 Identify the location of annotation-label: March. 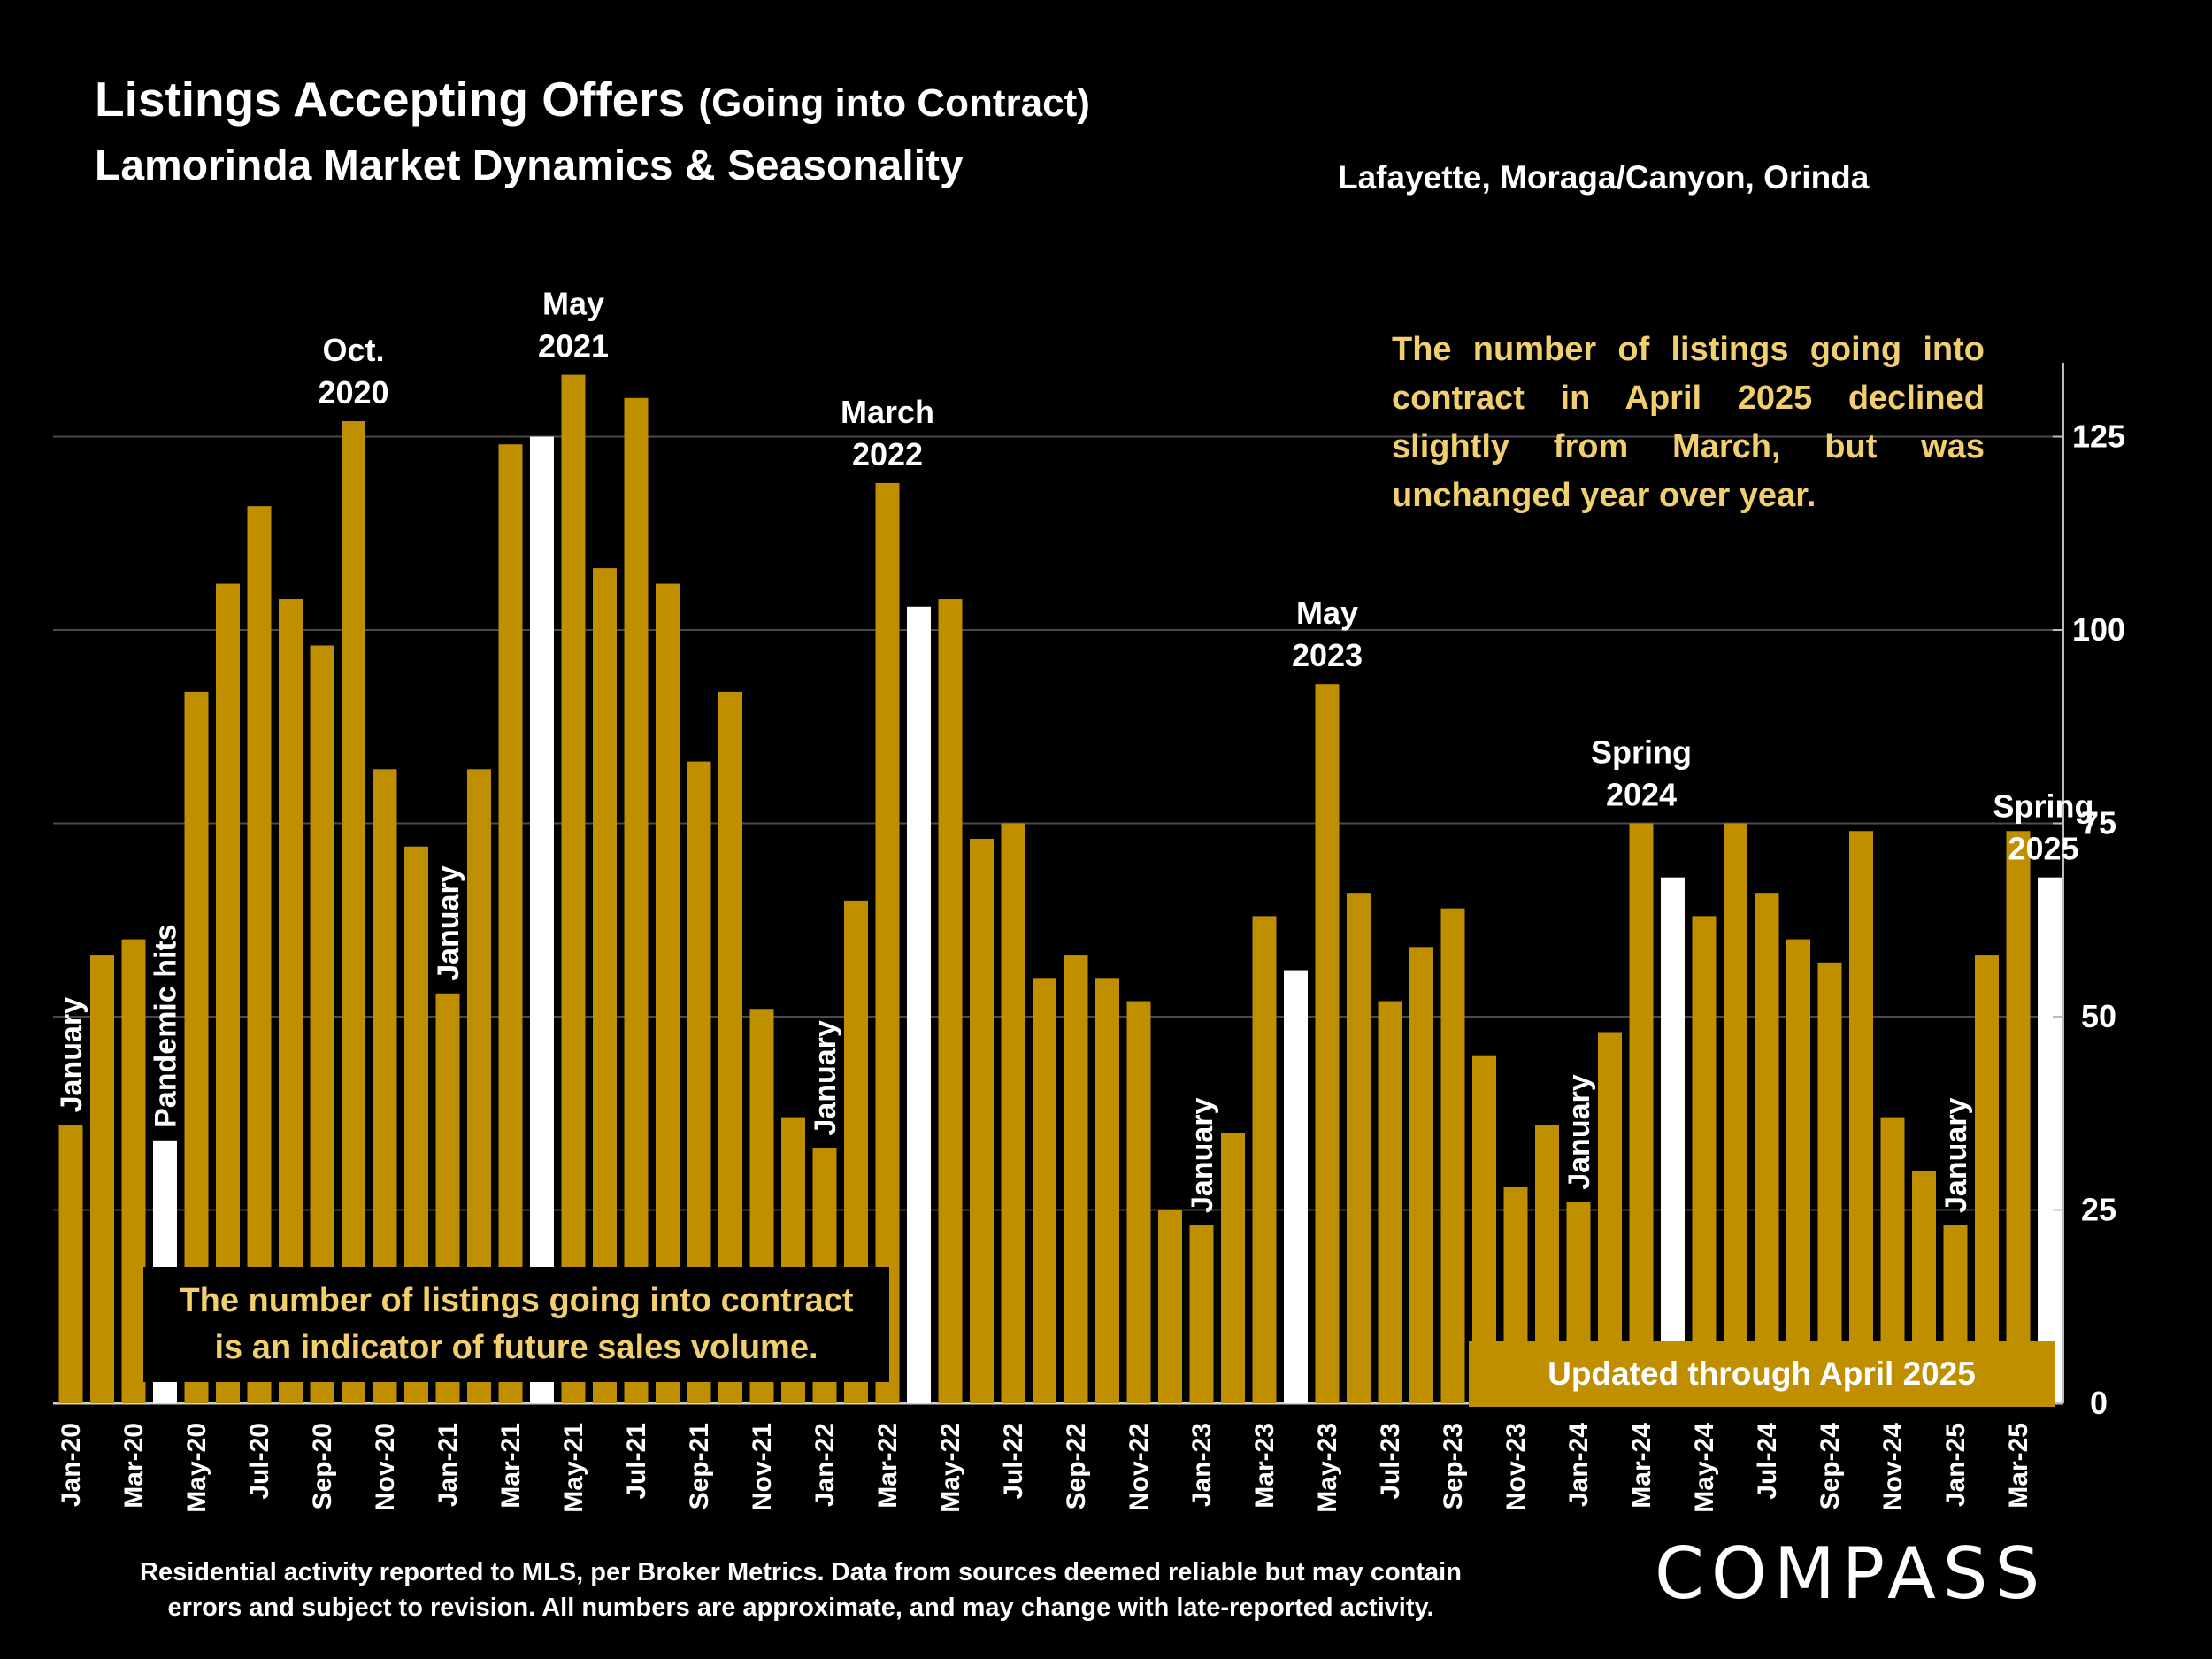
(888, 412).